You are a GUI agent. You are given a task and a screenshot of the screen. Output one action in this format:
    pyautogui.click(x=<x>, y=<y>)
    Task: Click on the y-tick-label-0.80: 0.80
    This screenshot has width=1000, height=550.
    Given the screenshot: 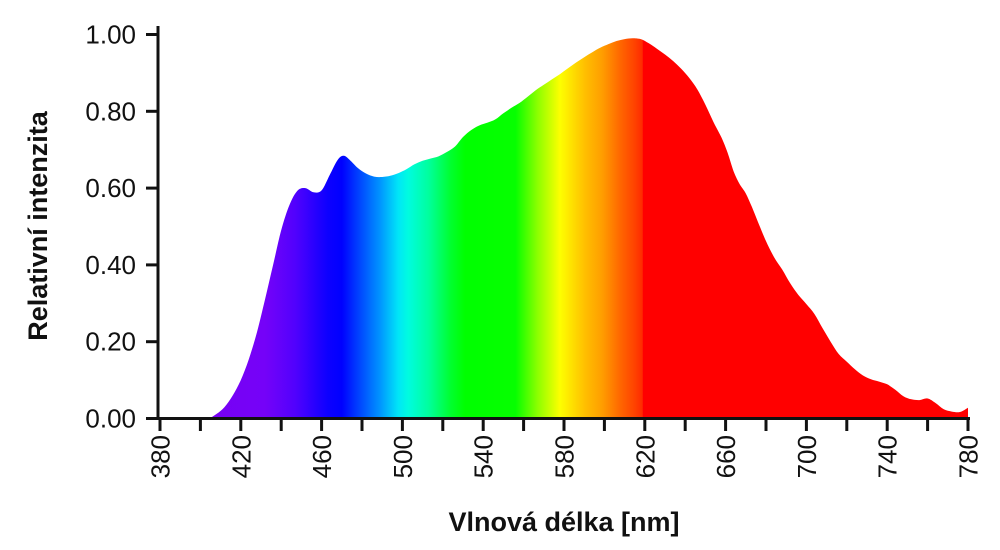 What is the action you would take?
    pyautogui.click(x=110, y=111)
    